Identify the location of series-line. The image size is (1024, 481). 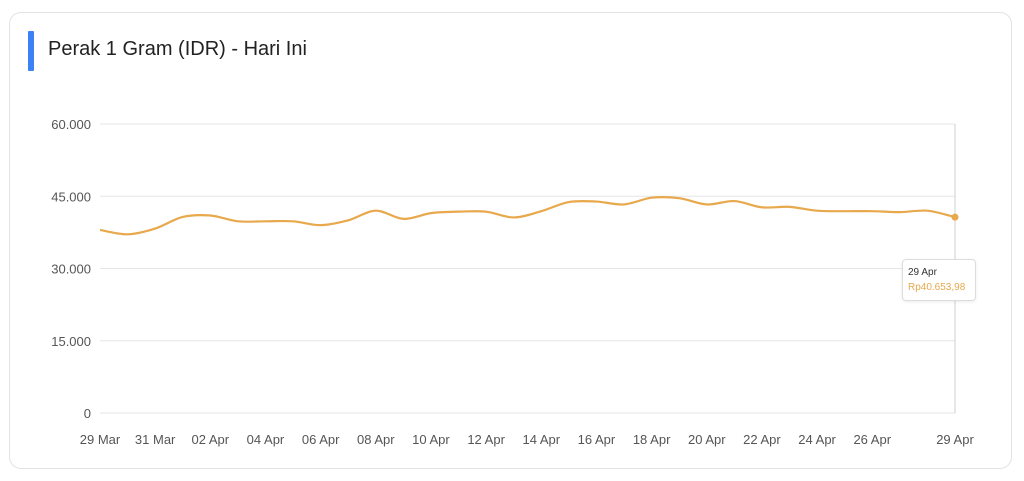
(527, 215).